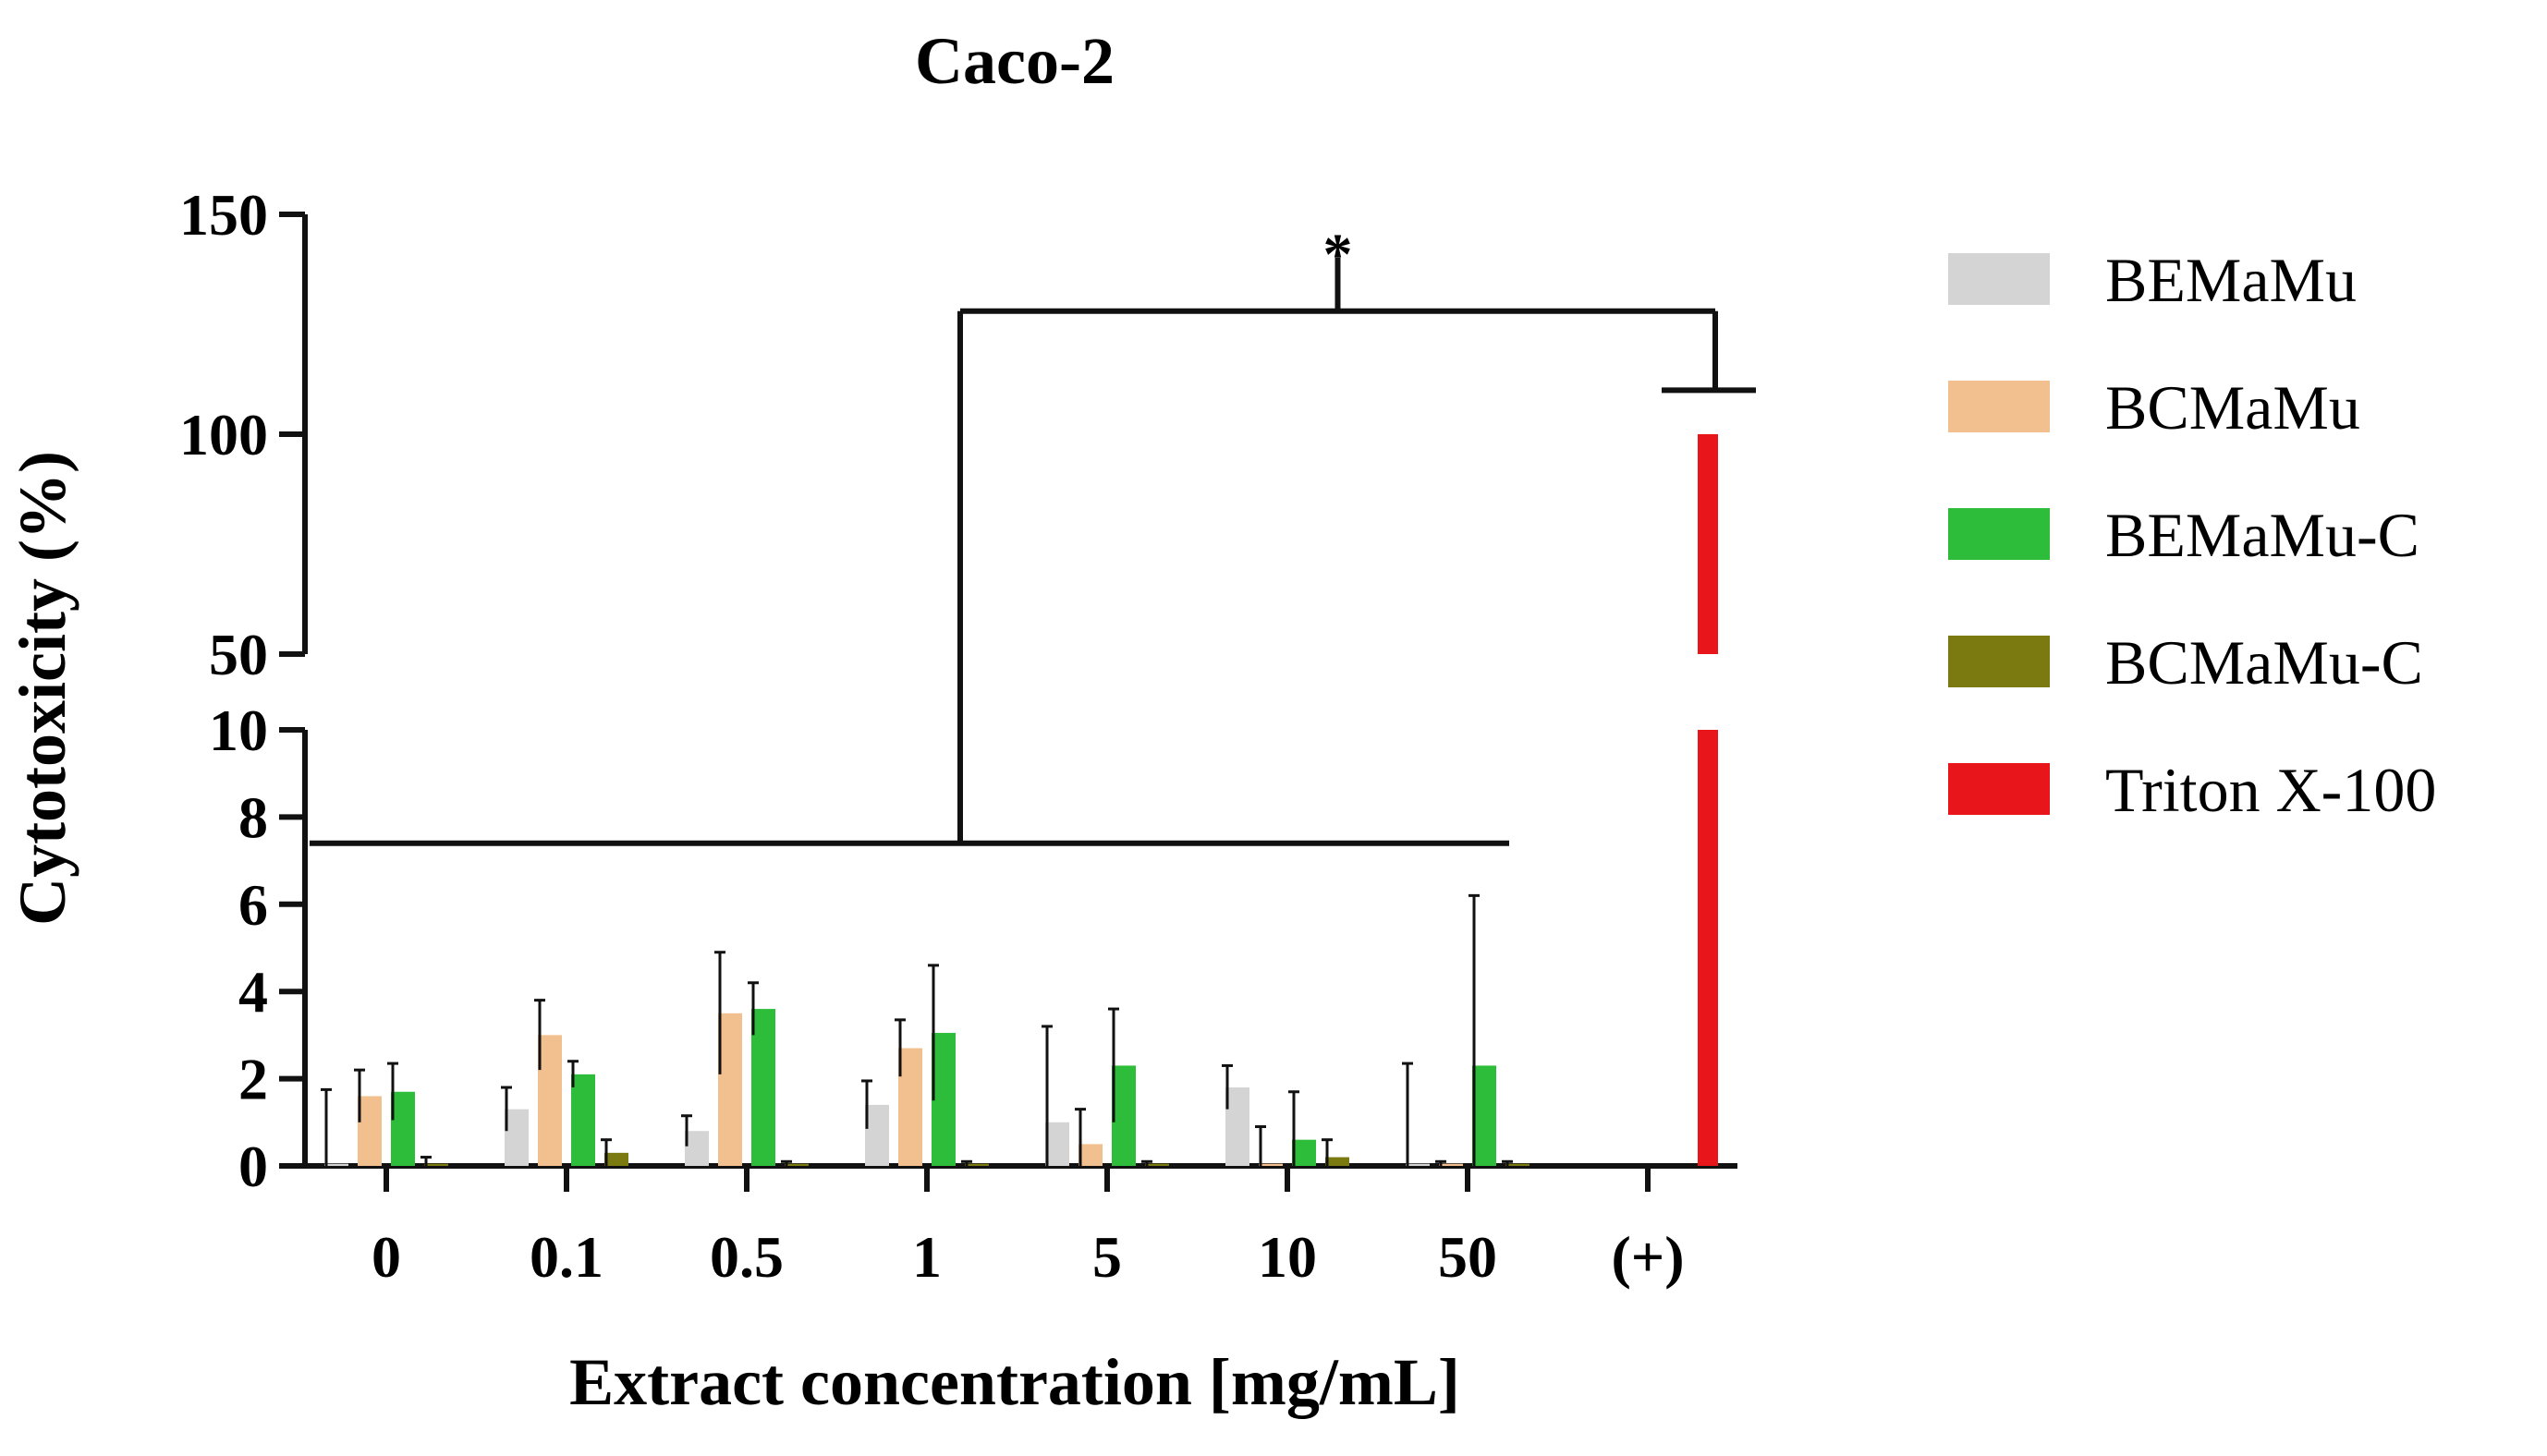 The height and width of the screenshot is (1456, 2547). I want to click on x-tick-label: 50, so click(1467, 1257).